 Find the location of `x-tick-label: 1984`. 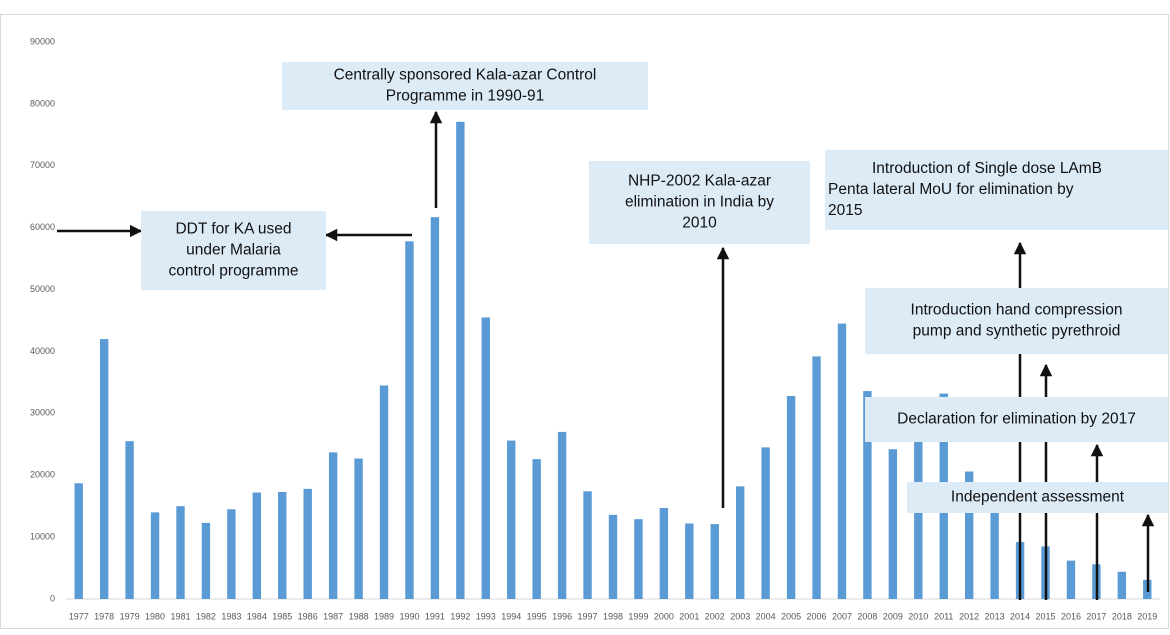

x-tick-label: 1984 is located at coordinates (257, 616).